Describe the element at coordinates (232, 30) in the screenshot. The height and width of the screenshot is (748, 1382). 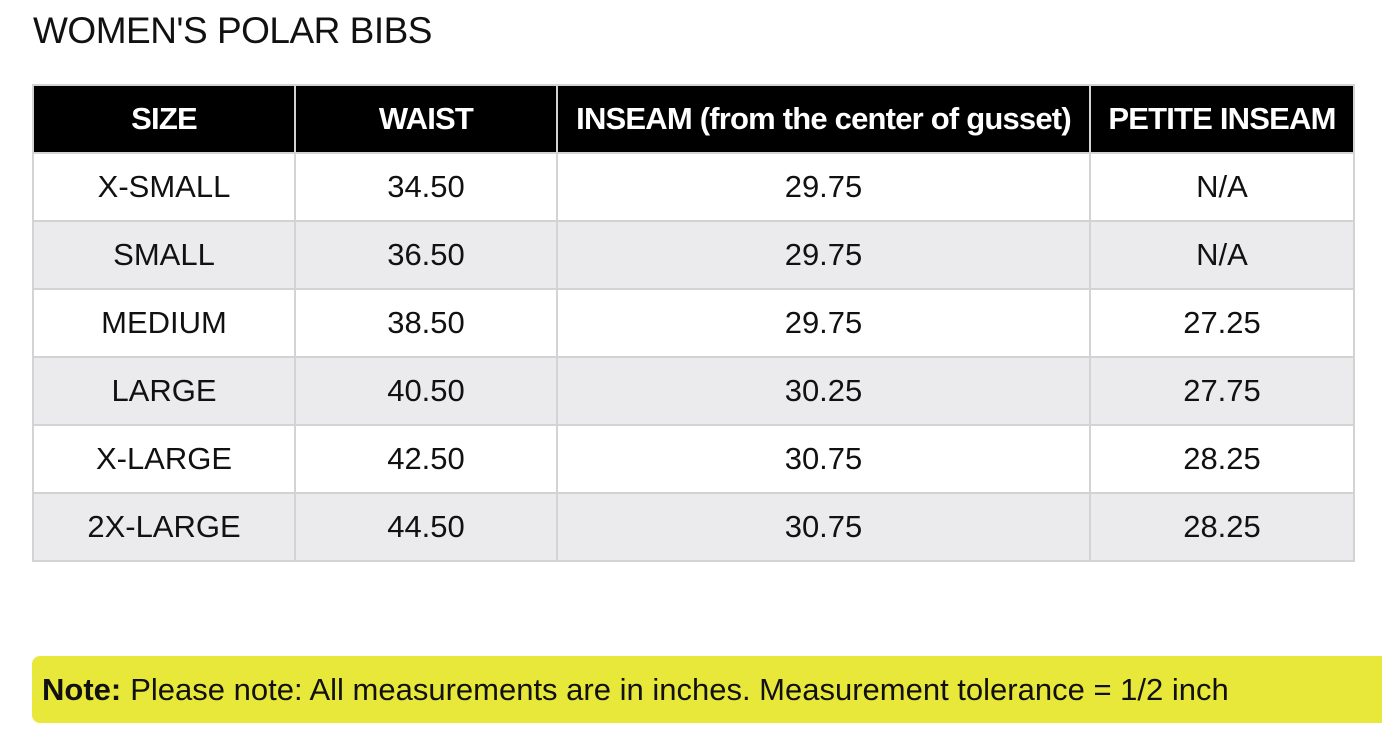
I see `page-title: WOMEN'S POLAR BIBS` at that location.